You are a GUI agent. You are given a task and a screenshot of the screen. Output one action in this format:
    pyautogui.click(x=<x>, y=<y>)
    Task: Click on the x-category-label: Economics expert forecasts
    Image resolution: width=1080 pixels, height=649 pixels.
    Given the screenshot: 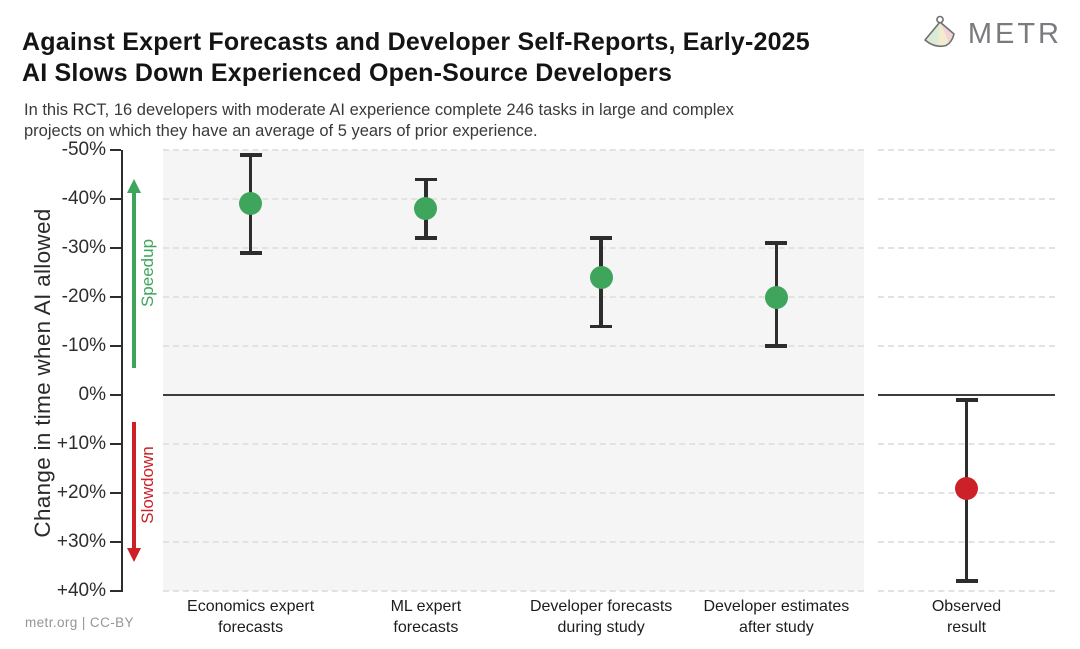 What is the action you would take?
    pyautogui.click(x=251, y=617)
    